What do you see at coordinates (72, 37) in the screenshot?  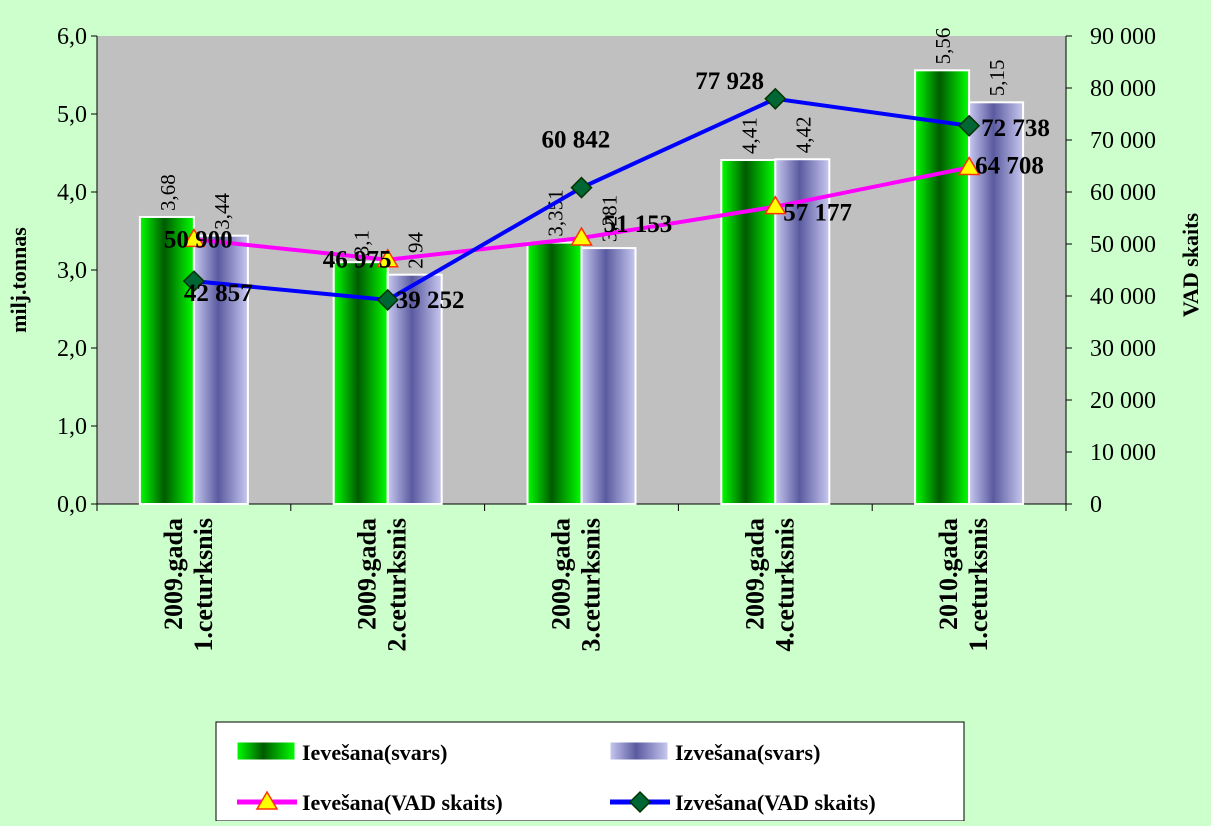 I see `left-axis-tick-label: 6,0` at bounding box center [72, 37].